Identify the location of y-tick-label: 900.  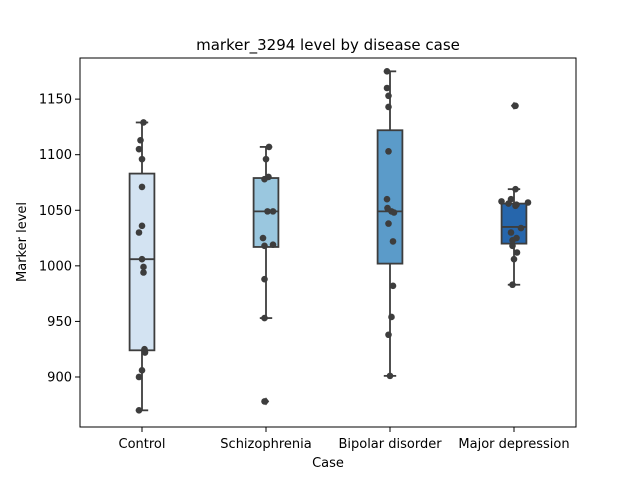
(59, 377).